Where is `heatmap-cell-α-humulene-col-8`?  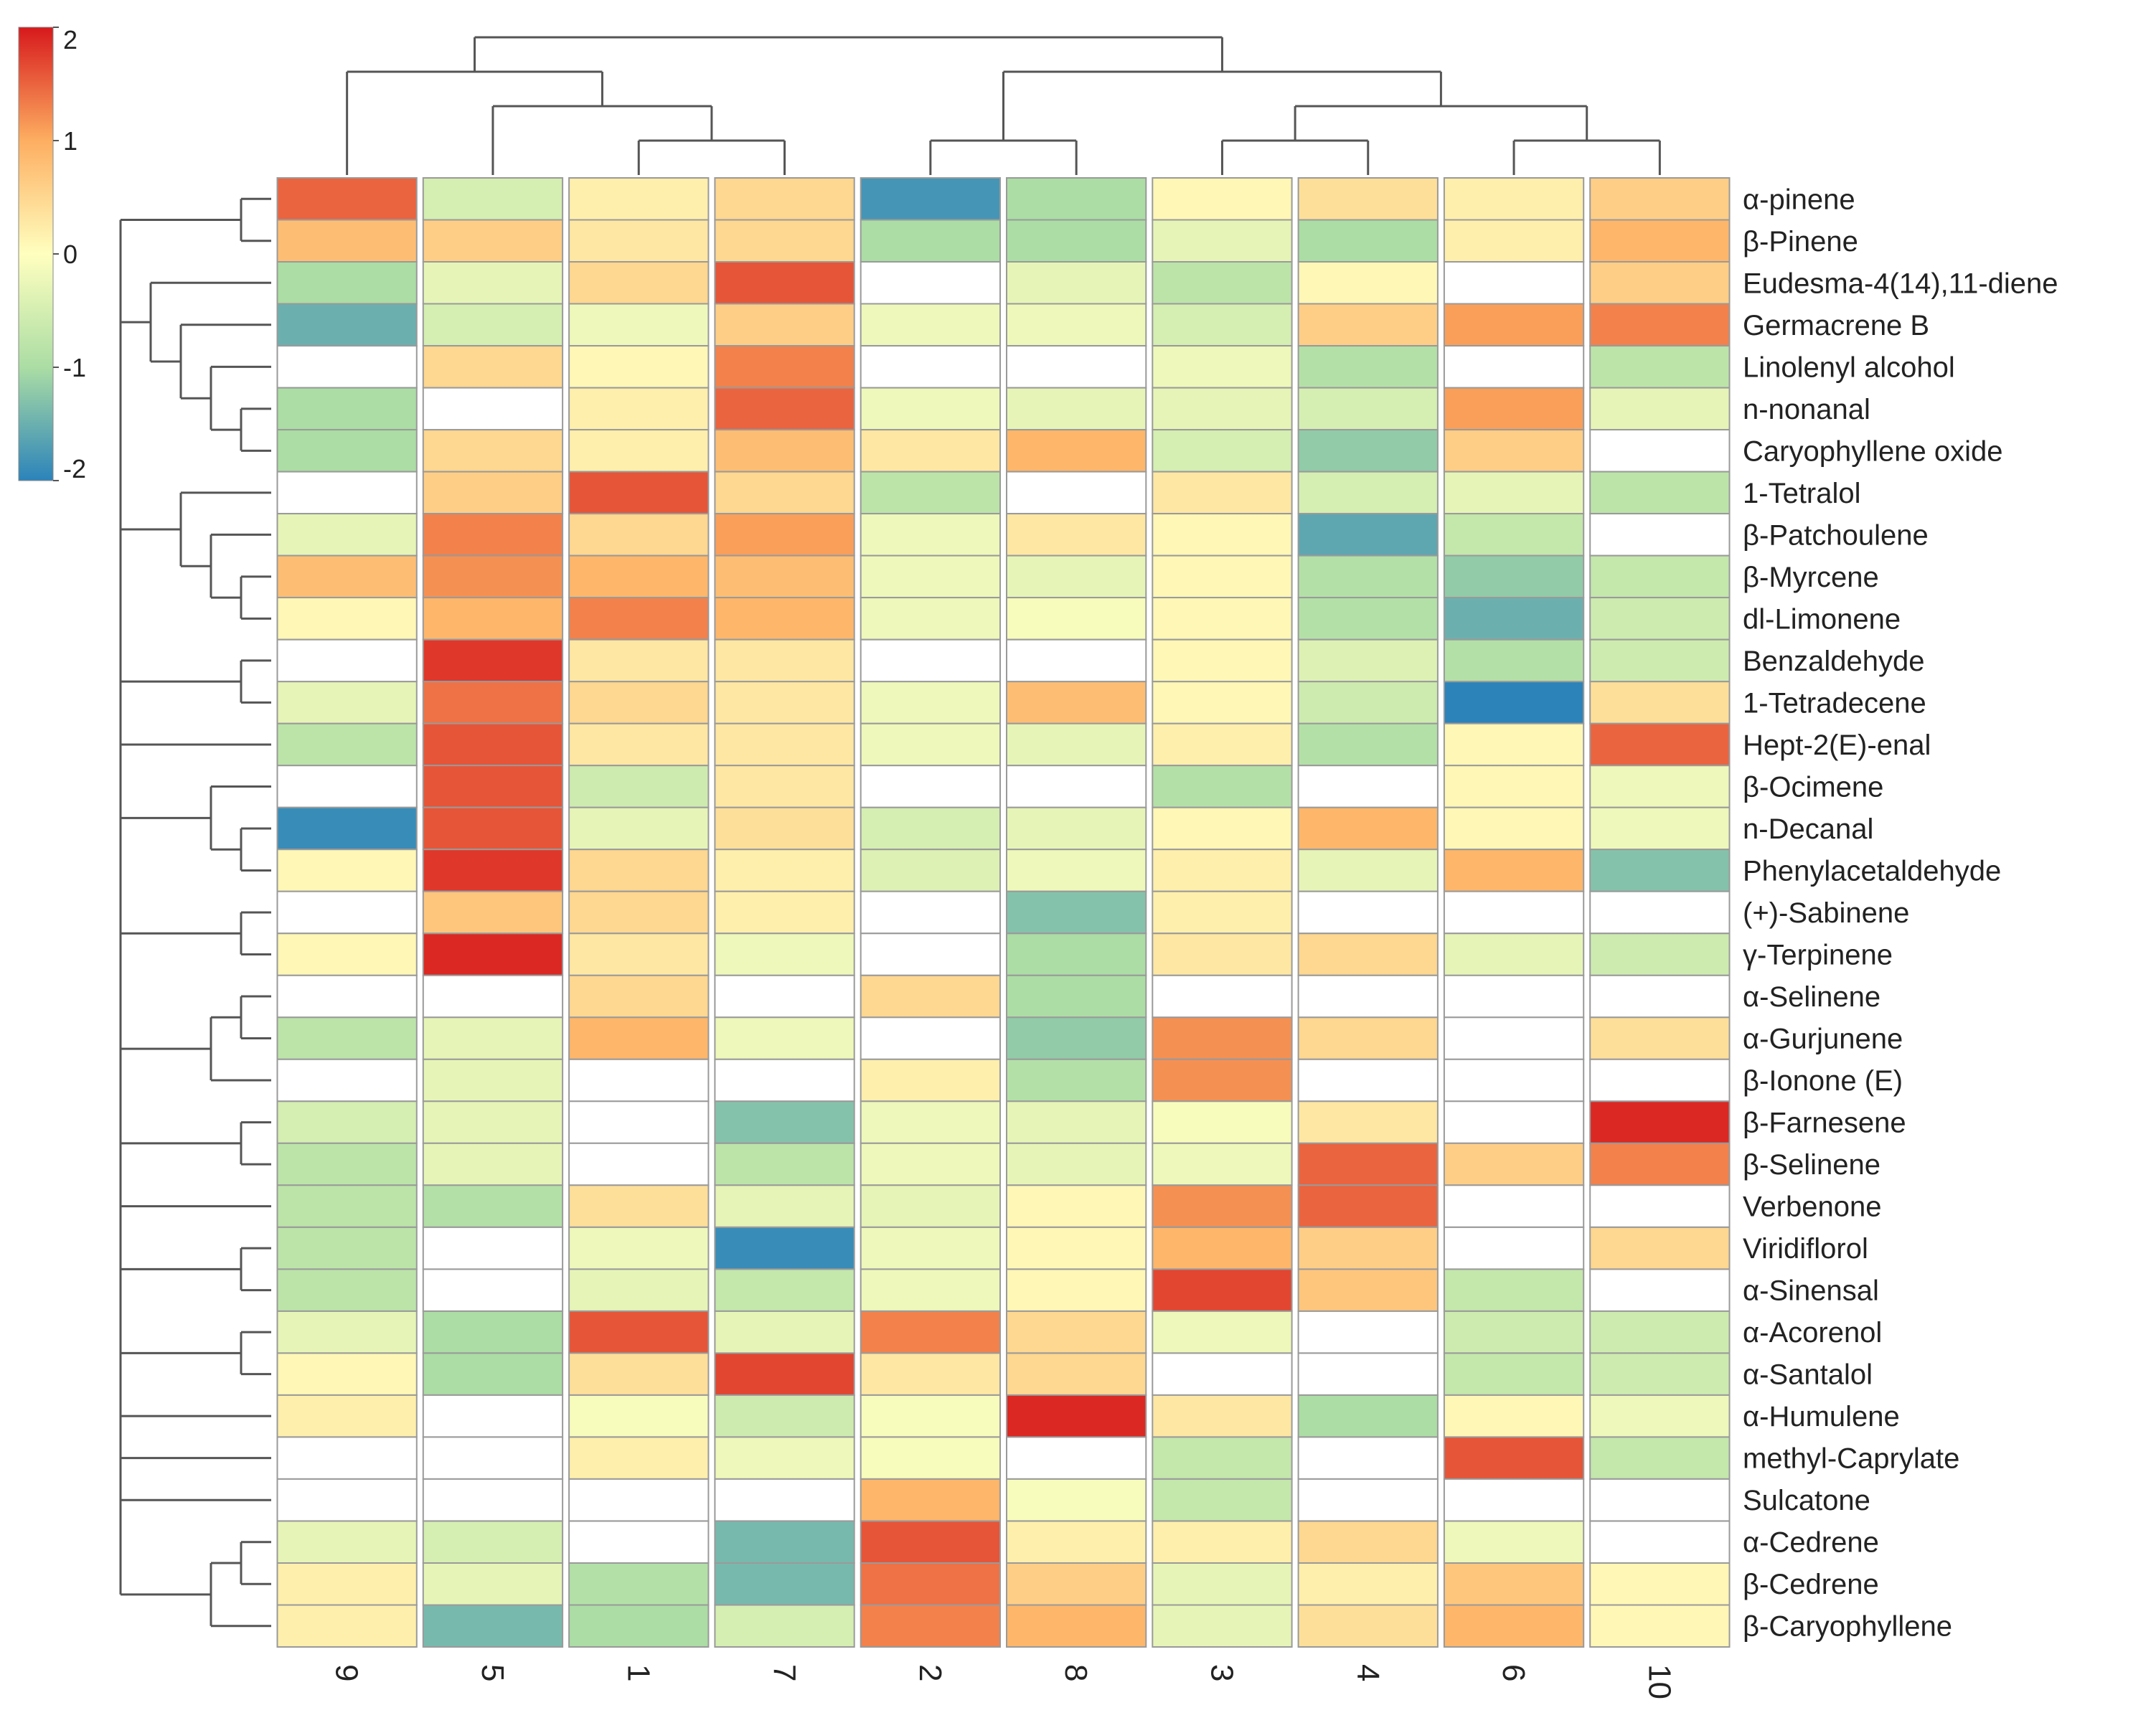 heatmap-cell-α-humulene-col-8 is located at coordinates (1076, 1416).